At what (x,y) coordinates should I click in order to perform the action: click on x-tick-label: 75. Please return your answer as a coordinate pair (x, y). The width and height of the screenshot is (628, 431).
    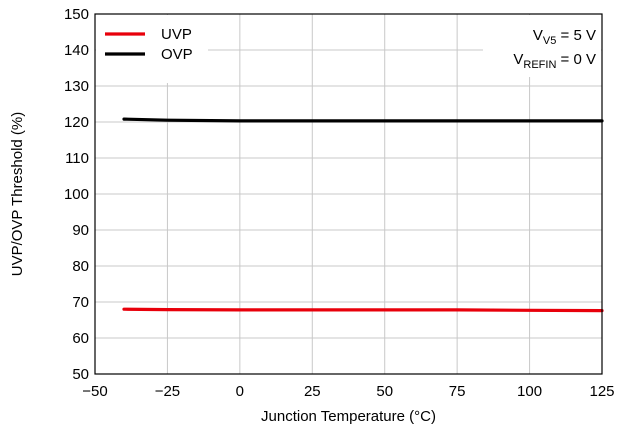
    Looking at the image, I should click on (457, 391).